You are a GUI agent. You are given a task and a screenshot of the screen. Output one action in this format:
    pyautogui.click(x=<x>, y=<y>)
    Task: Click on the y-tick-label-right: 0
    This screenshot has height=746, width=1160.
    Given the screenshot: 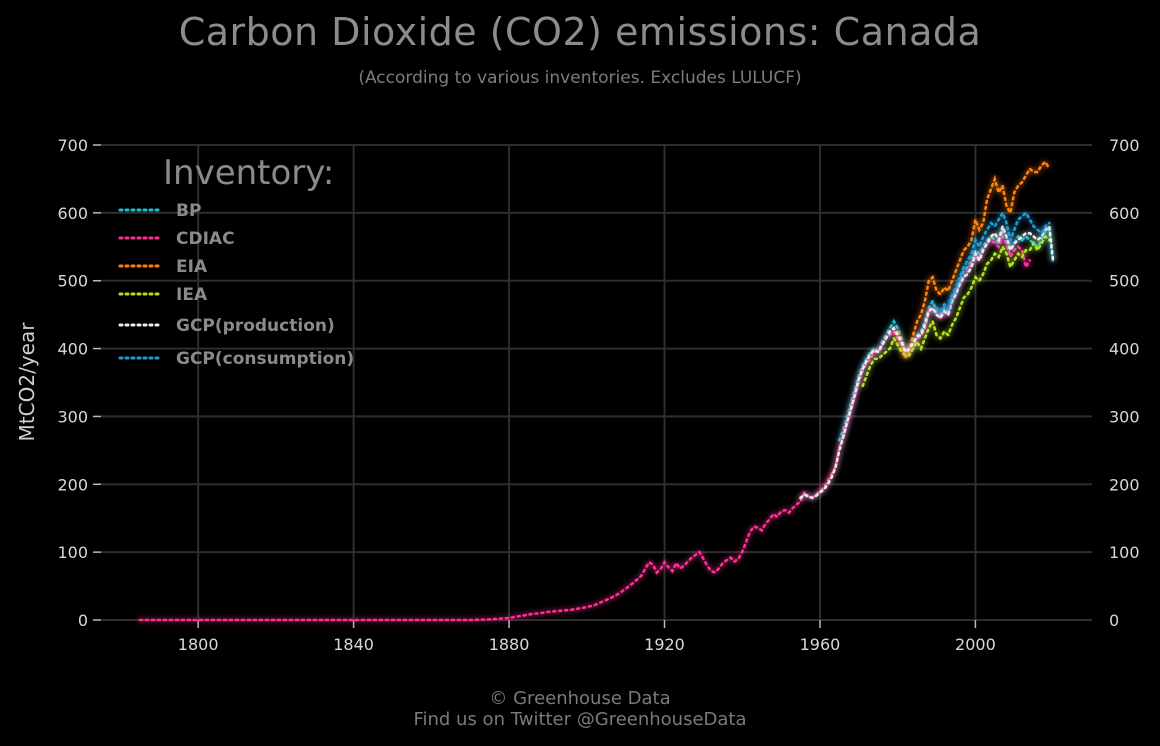 What is the action you would take?
    pyautogui.click(x=1114, y=620)
    